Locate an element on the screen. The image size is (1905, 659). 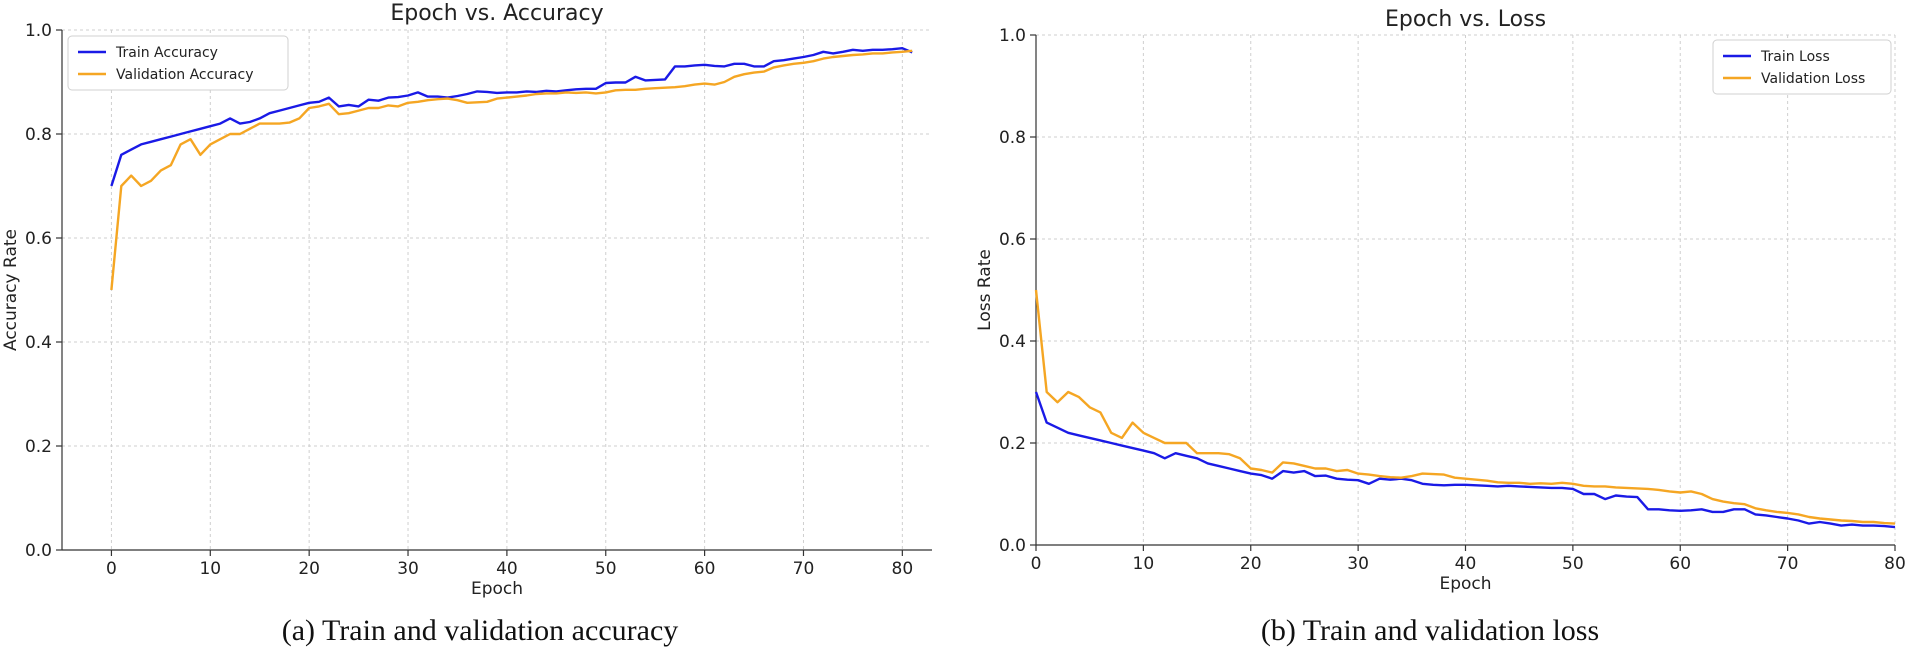
legend-label: Train Loss is located at coordinates (1795, 57).